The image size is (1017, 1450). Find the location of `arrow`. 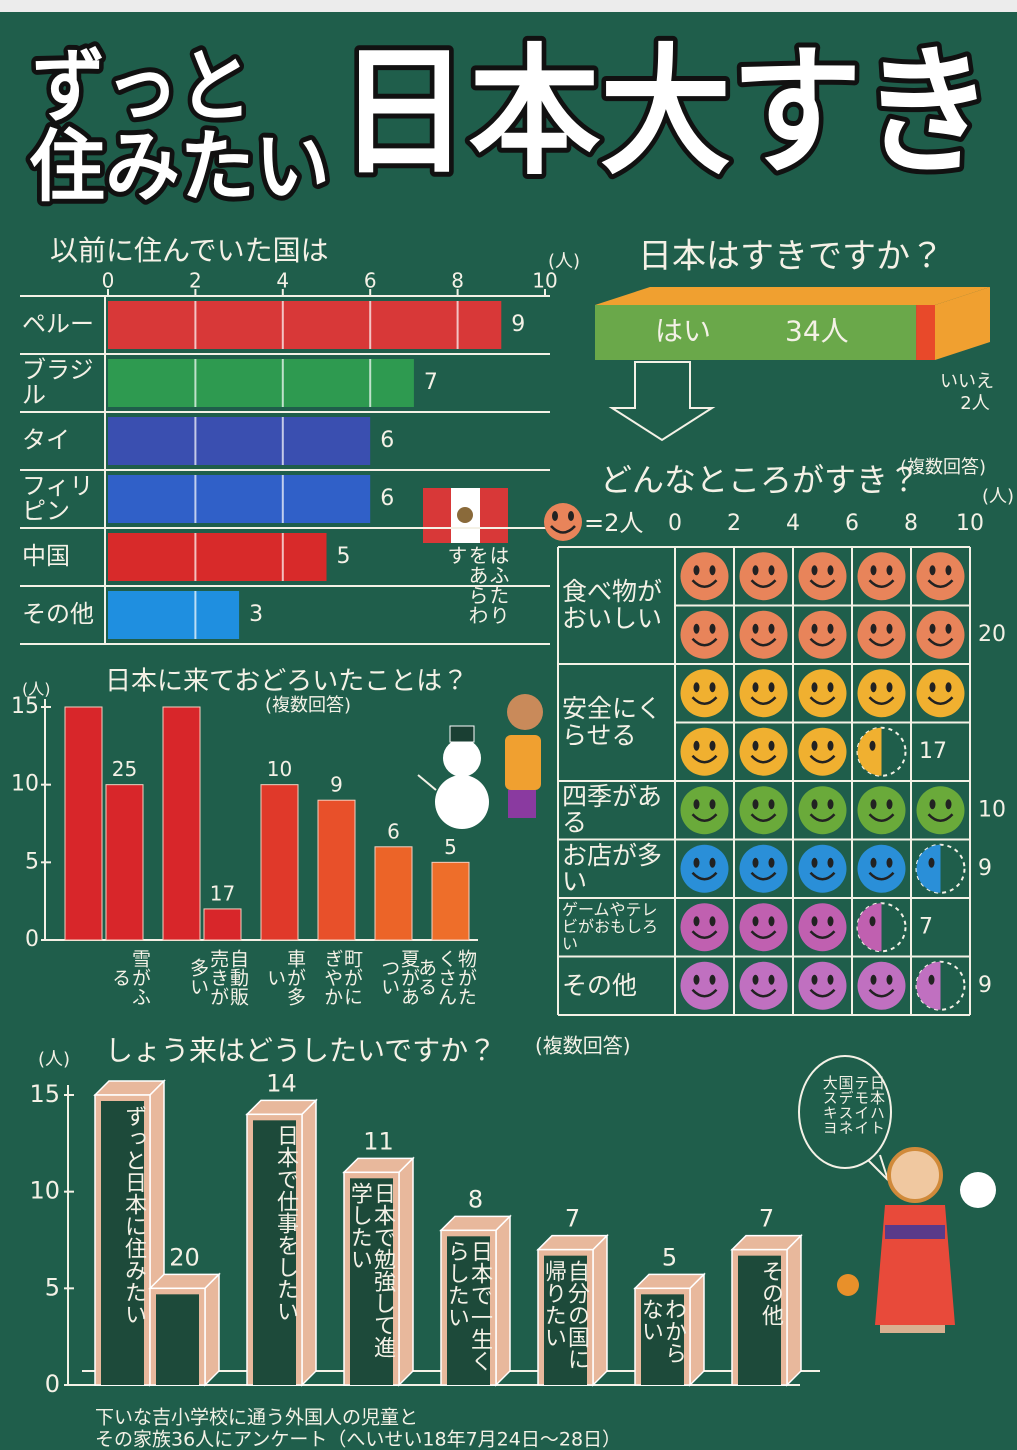

arrow is located at coordinates (662, 401).